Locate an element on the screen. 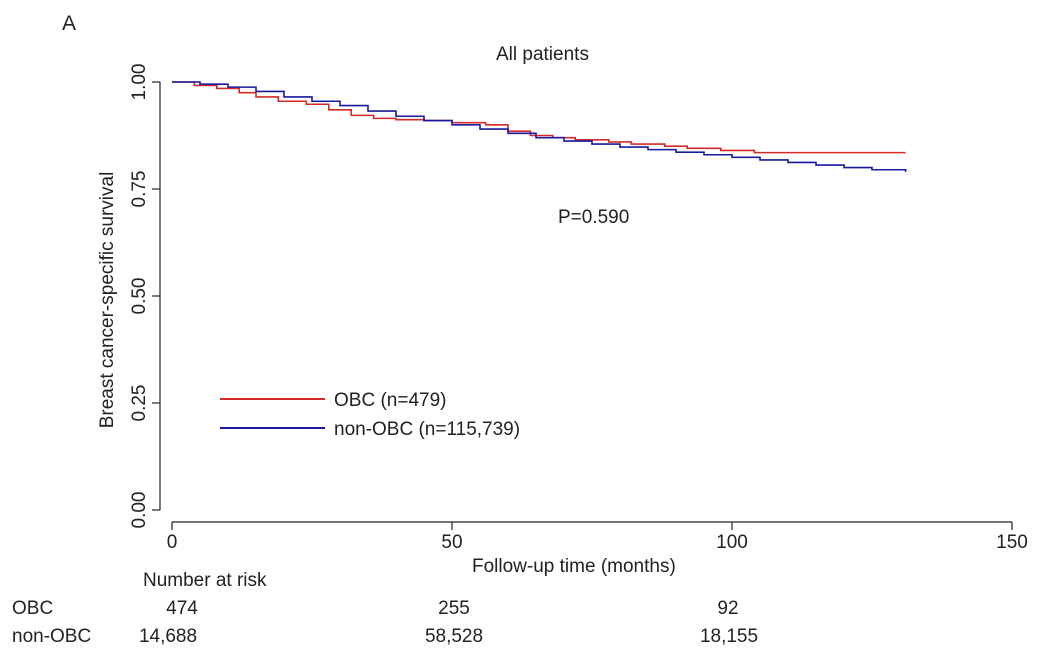  x-tick-label: 0 is located at coordinates (172, 542).